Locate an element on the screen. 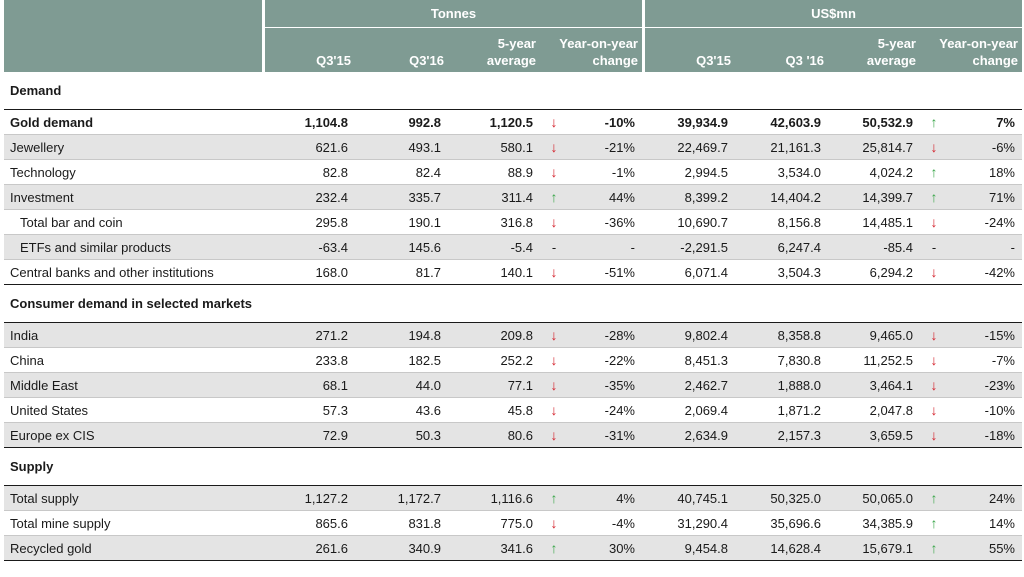 This screenshot has width=1024, height=577. row-label: Recycled gold is located at coordinates (51, 548).